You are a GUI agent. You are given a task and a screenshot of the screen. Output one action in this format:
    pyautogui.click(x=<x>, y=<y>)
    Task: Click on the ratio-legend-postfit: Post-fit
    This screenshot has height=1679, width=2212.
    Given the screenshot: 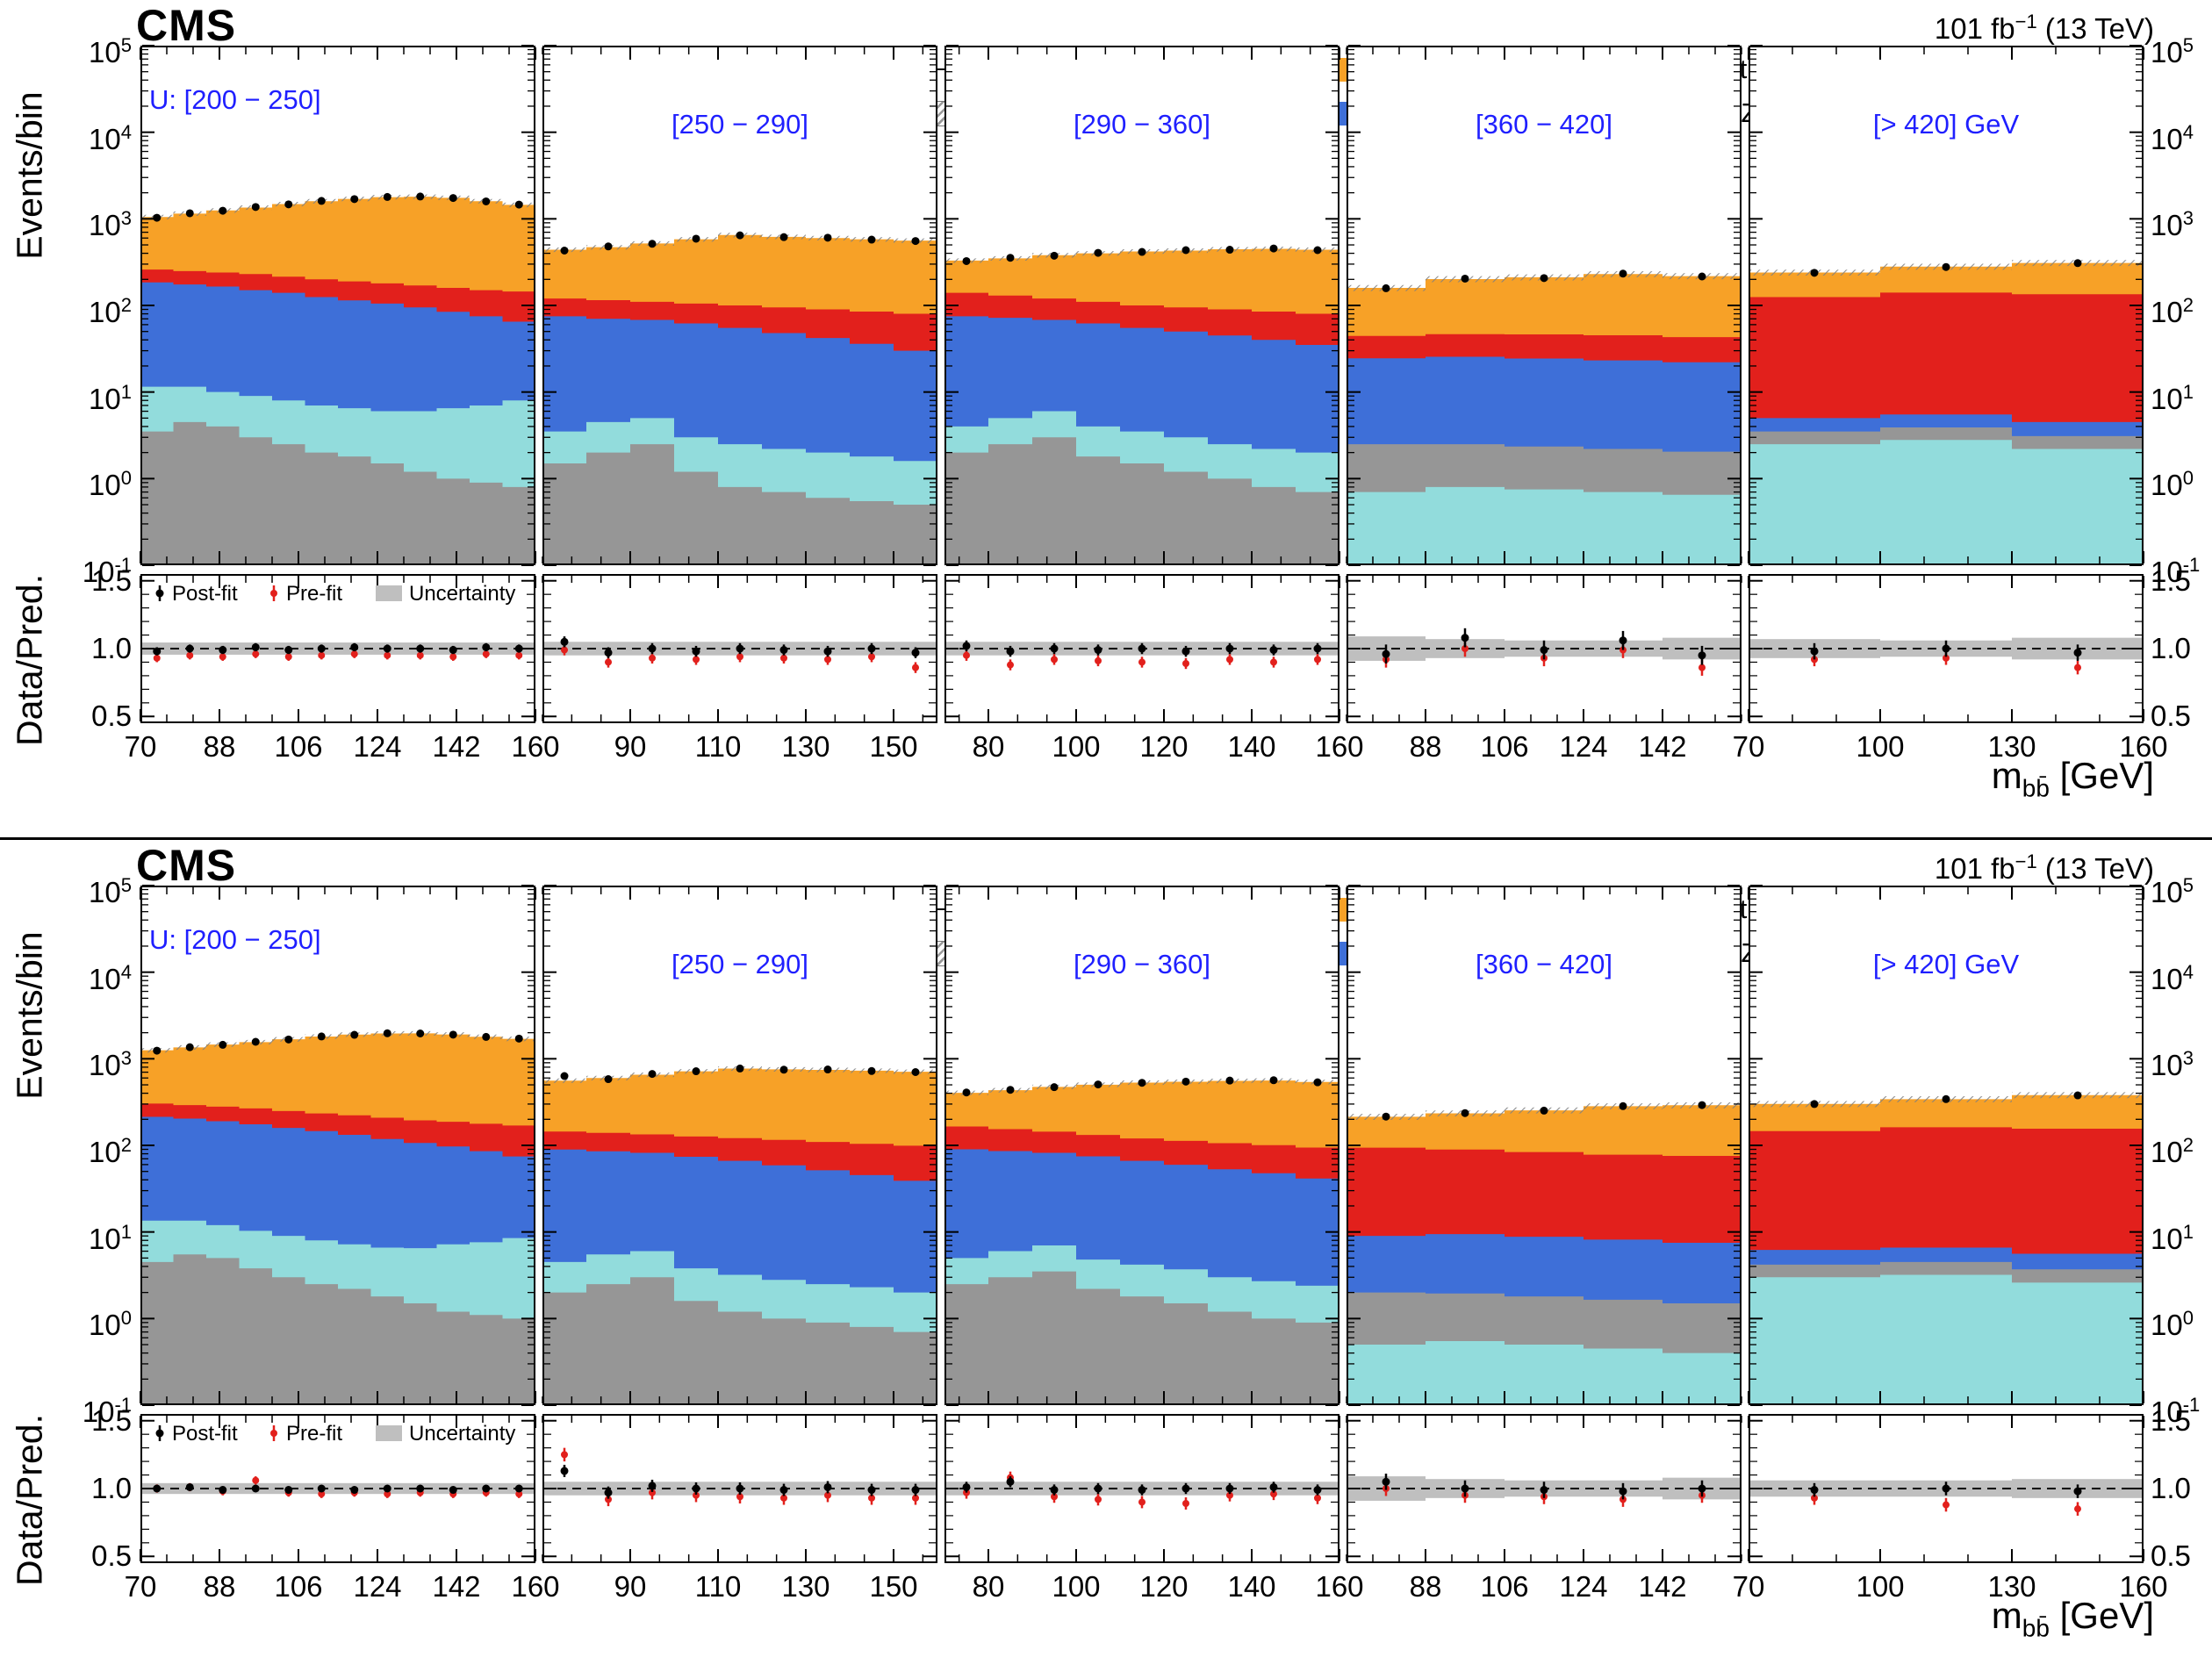 What is the action you would take?
    pyautogui.click(x=205, y=1434)
    